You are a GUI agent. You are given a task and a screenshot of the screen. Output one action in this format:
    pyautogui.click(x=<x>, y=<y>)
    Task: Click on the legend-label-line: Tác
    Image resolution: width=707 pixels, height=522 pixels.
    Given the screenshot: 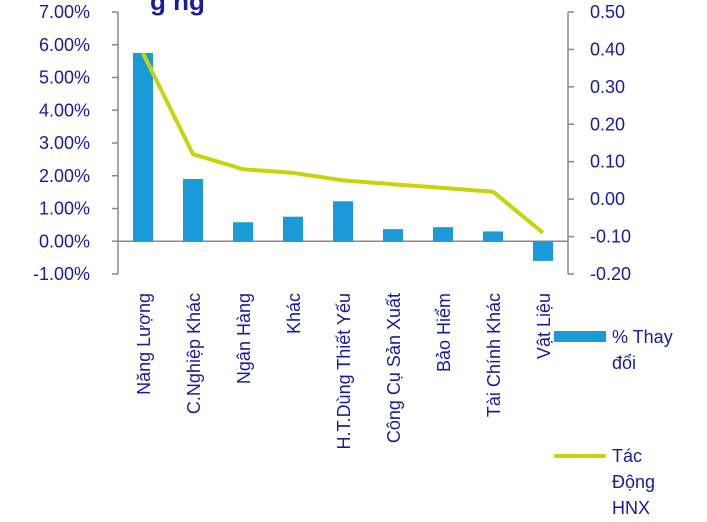 What is the action you would take?
    pyautogui.click(x=627, y=456)
    